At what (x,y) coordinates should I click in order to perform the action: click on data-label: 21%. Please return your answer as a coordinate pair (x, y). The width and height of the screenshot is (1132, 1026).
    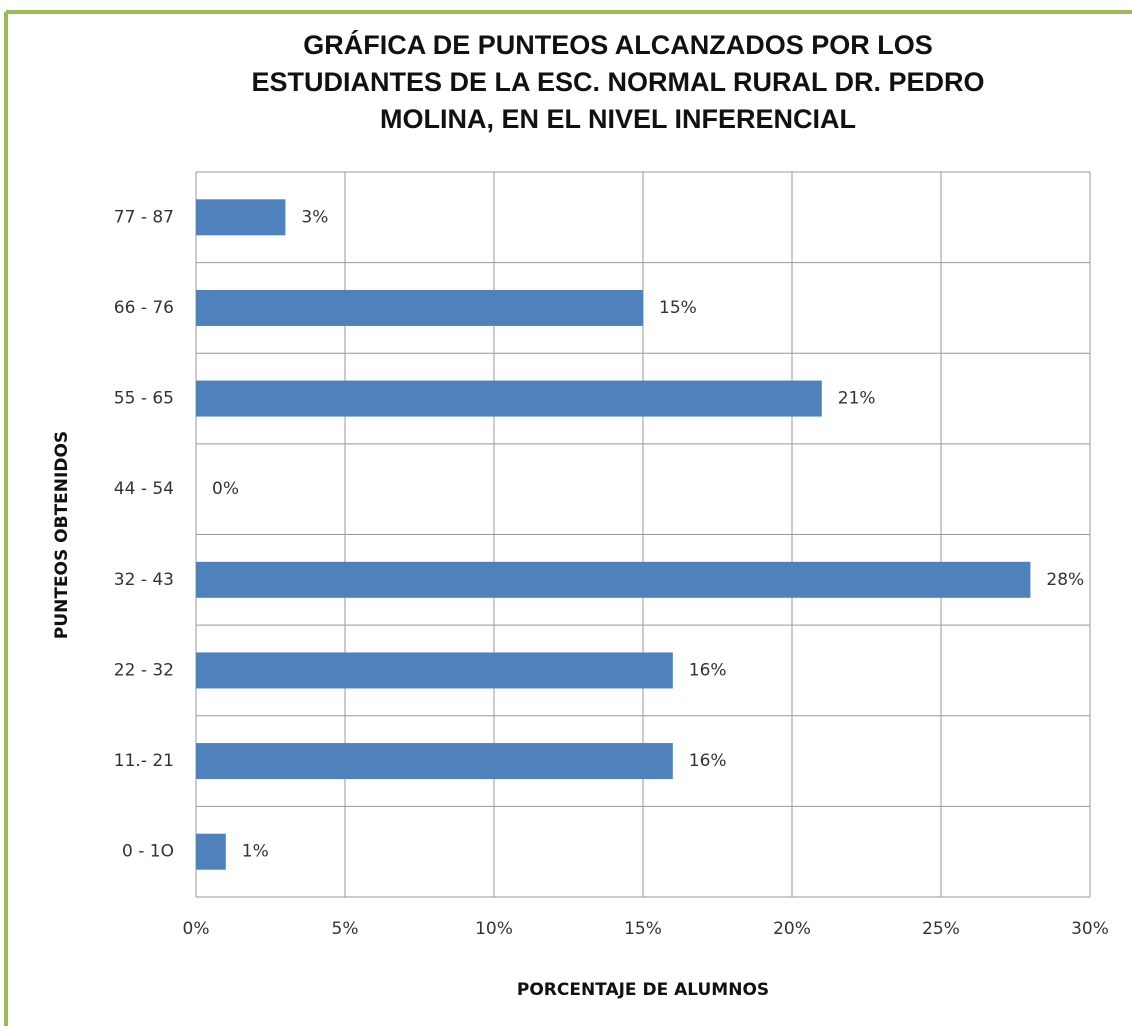
    Looking at the image, I should click on (857, 399).